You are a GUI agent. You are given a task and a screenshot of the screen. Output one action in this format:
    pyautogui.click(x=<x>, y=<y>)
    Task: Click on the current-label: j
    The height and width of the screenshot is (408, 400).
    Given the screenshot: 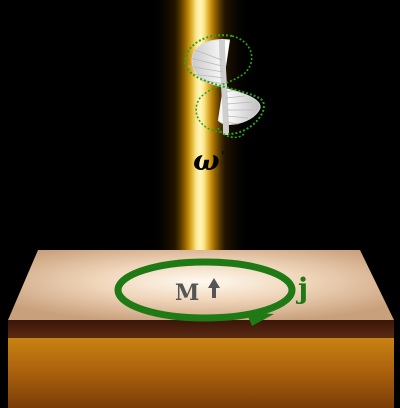 What is the action you would take?
    pyautogui.click(x=301, y=288)
    